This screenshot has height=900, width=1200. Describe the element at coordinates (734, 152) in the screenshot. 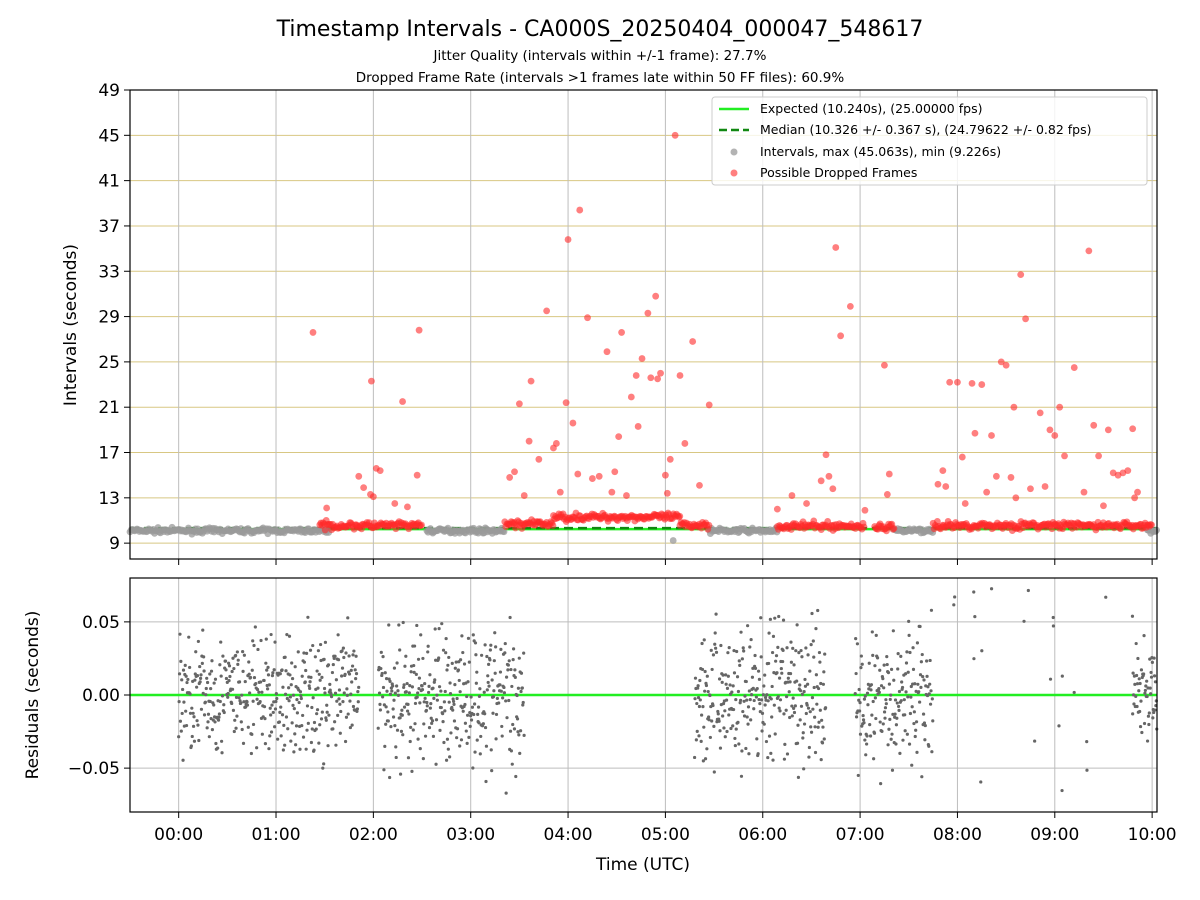

I see `legend-intervals-marker` at that location.